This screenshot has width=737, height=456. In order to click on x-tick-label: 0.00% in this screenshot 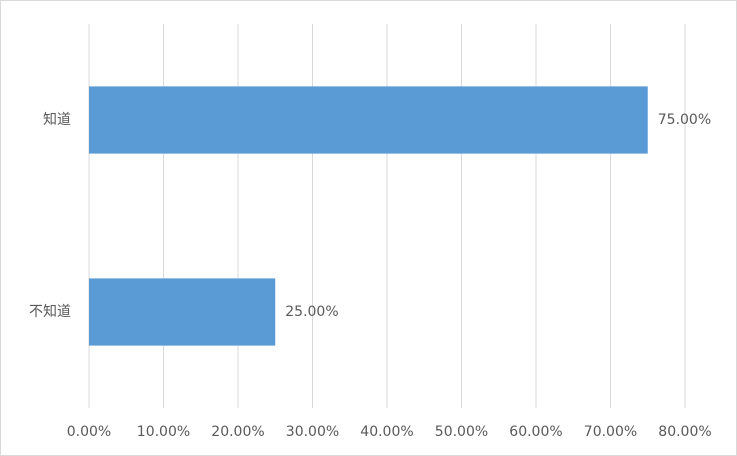, I will do `click(89, 432)`.